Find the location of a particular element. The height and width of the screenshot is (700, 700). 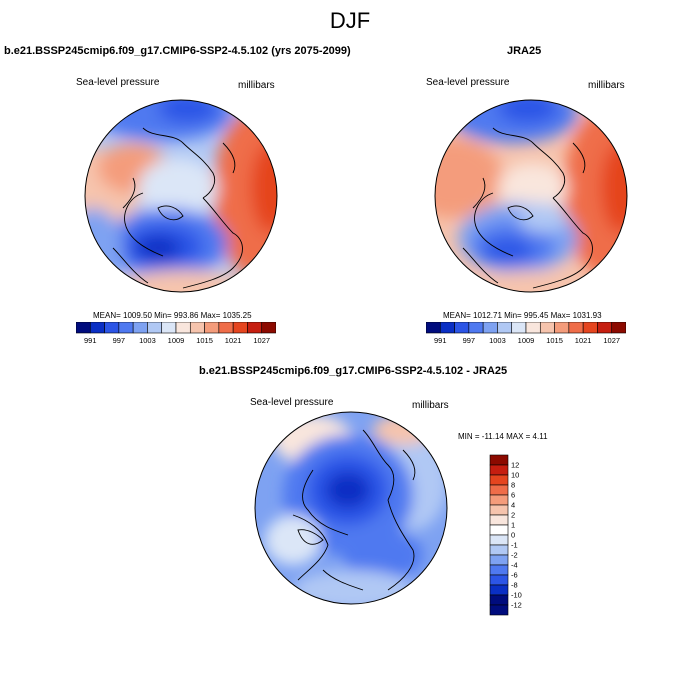

figure-title: DJF is located at coordinates (350, 20).